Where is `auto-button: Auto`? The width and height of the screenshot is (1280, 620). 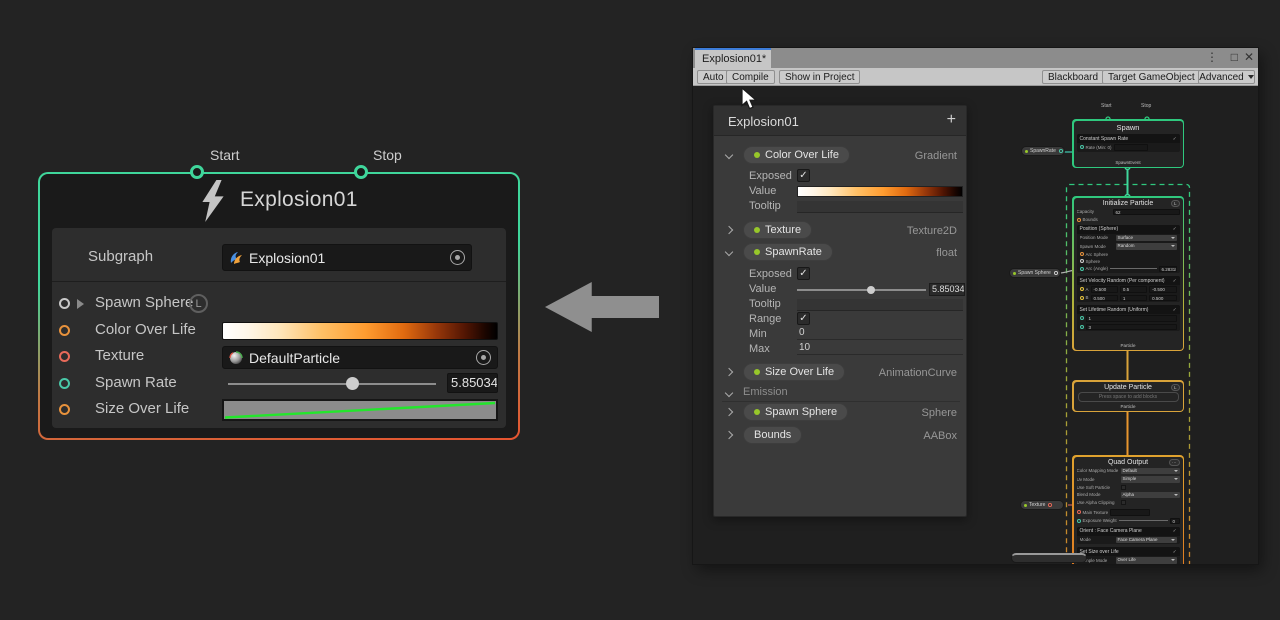 auto-button: Auto is located at coordinates (713, 77).